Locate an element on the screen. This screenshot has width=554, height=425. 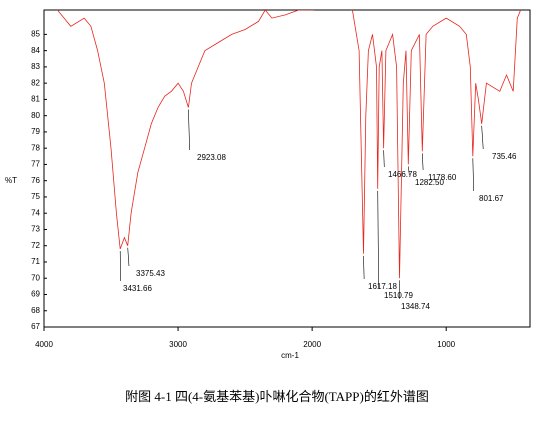
y-tick-label: 74 is located at coordinates (35, 212).